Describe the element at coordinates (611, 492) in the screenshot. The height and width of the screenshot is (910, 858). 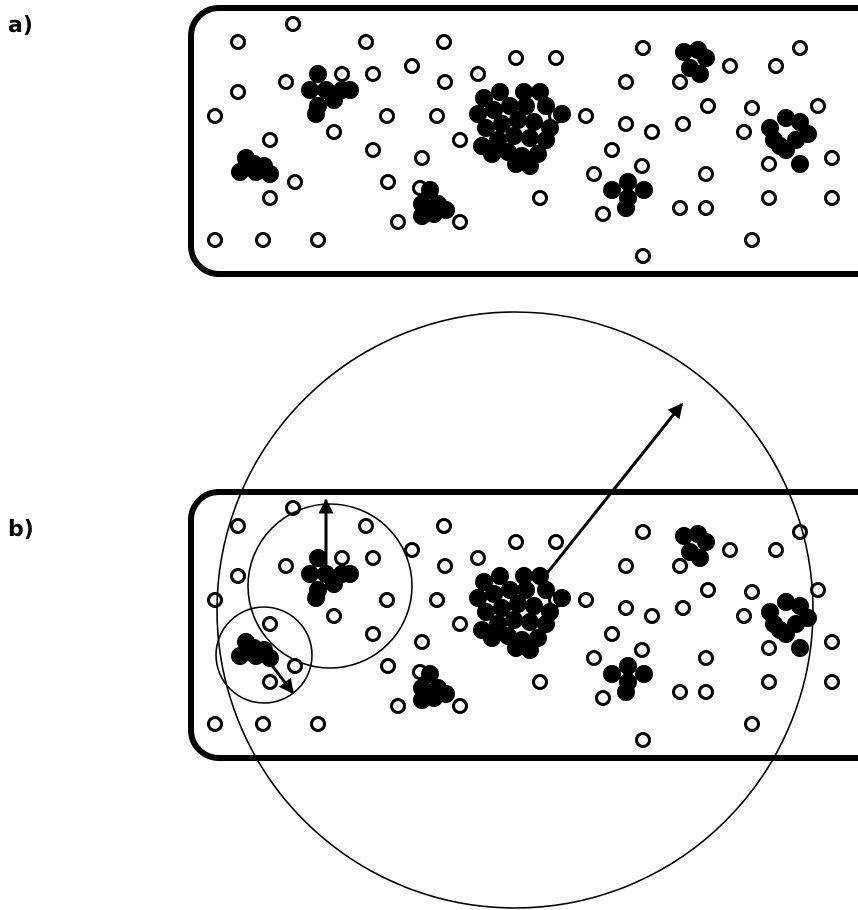
I see `arrow` at that location.